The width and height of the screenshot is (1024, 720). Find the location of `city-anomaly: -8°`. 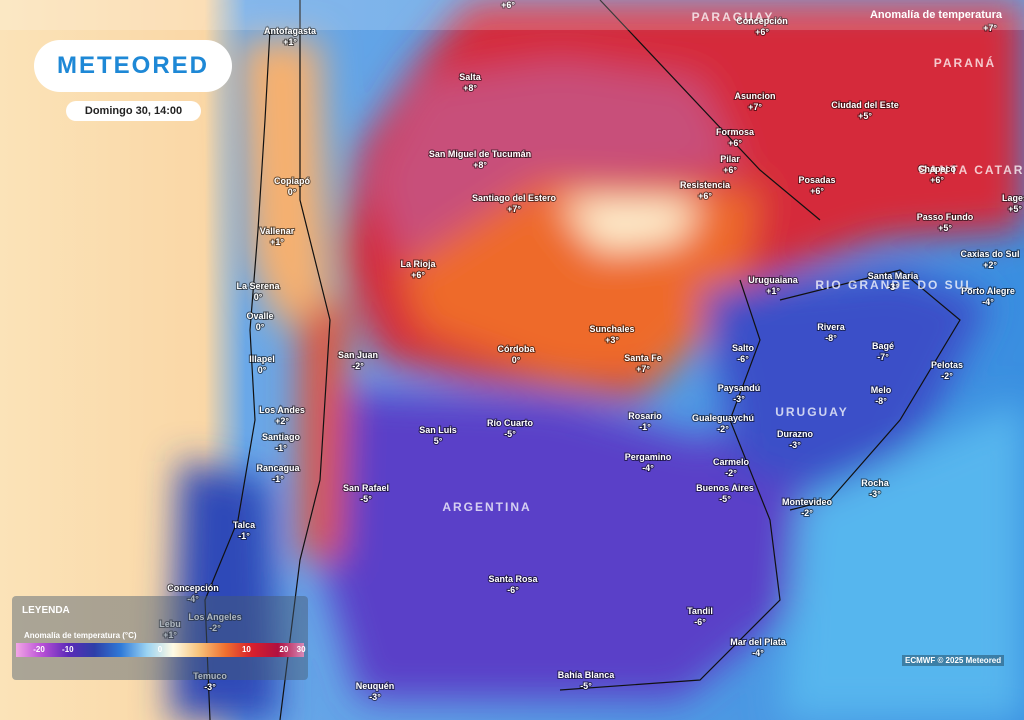

city-anomaly: -8° is located at coordinates (881, 401).